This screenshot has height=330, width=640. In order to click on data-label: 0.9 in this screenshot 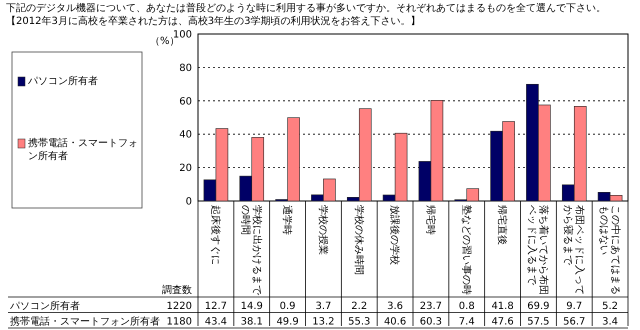, I will do `click(288, 306)`.